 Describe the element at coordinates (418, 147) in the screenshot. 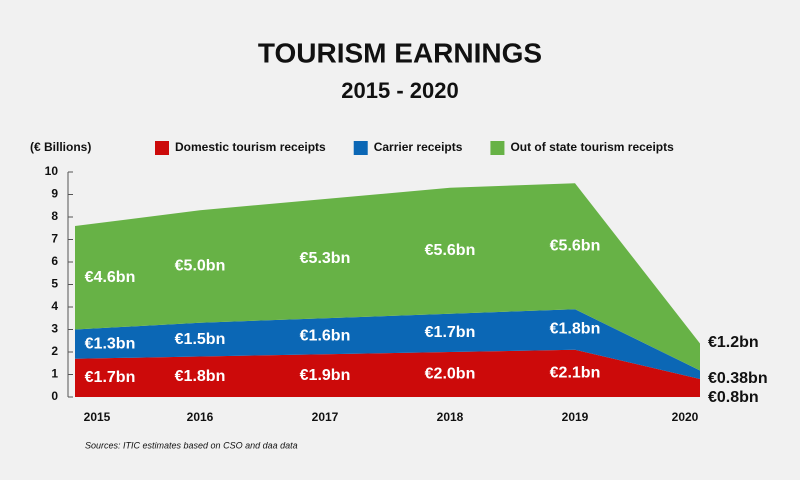

I see `legend-label: Carrier receipts` at that location.